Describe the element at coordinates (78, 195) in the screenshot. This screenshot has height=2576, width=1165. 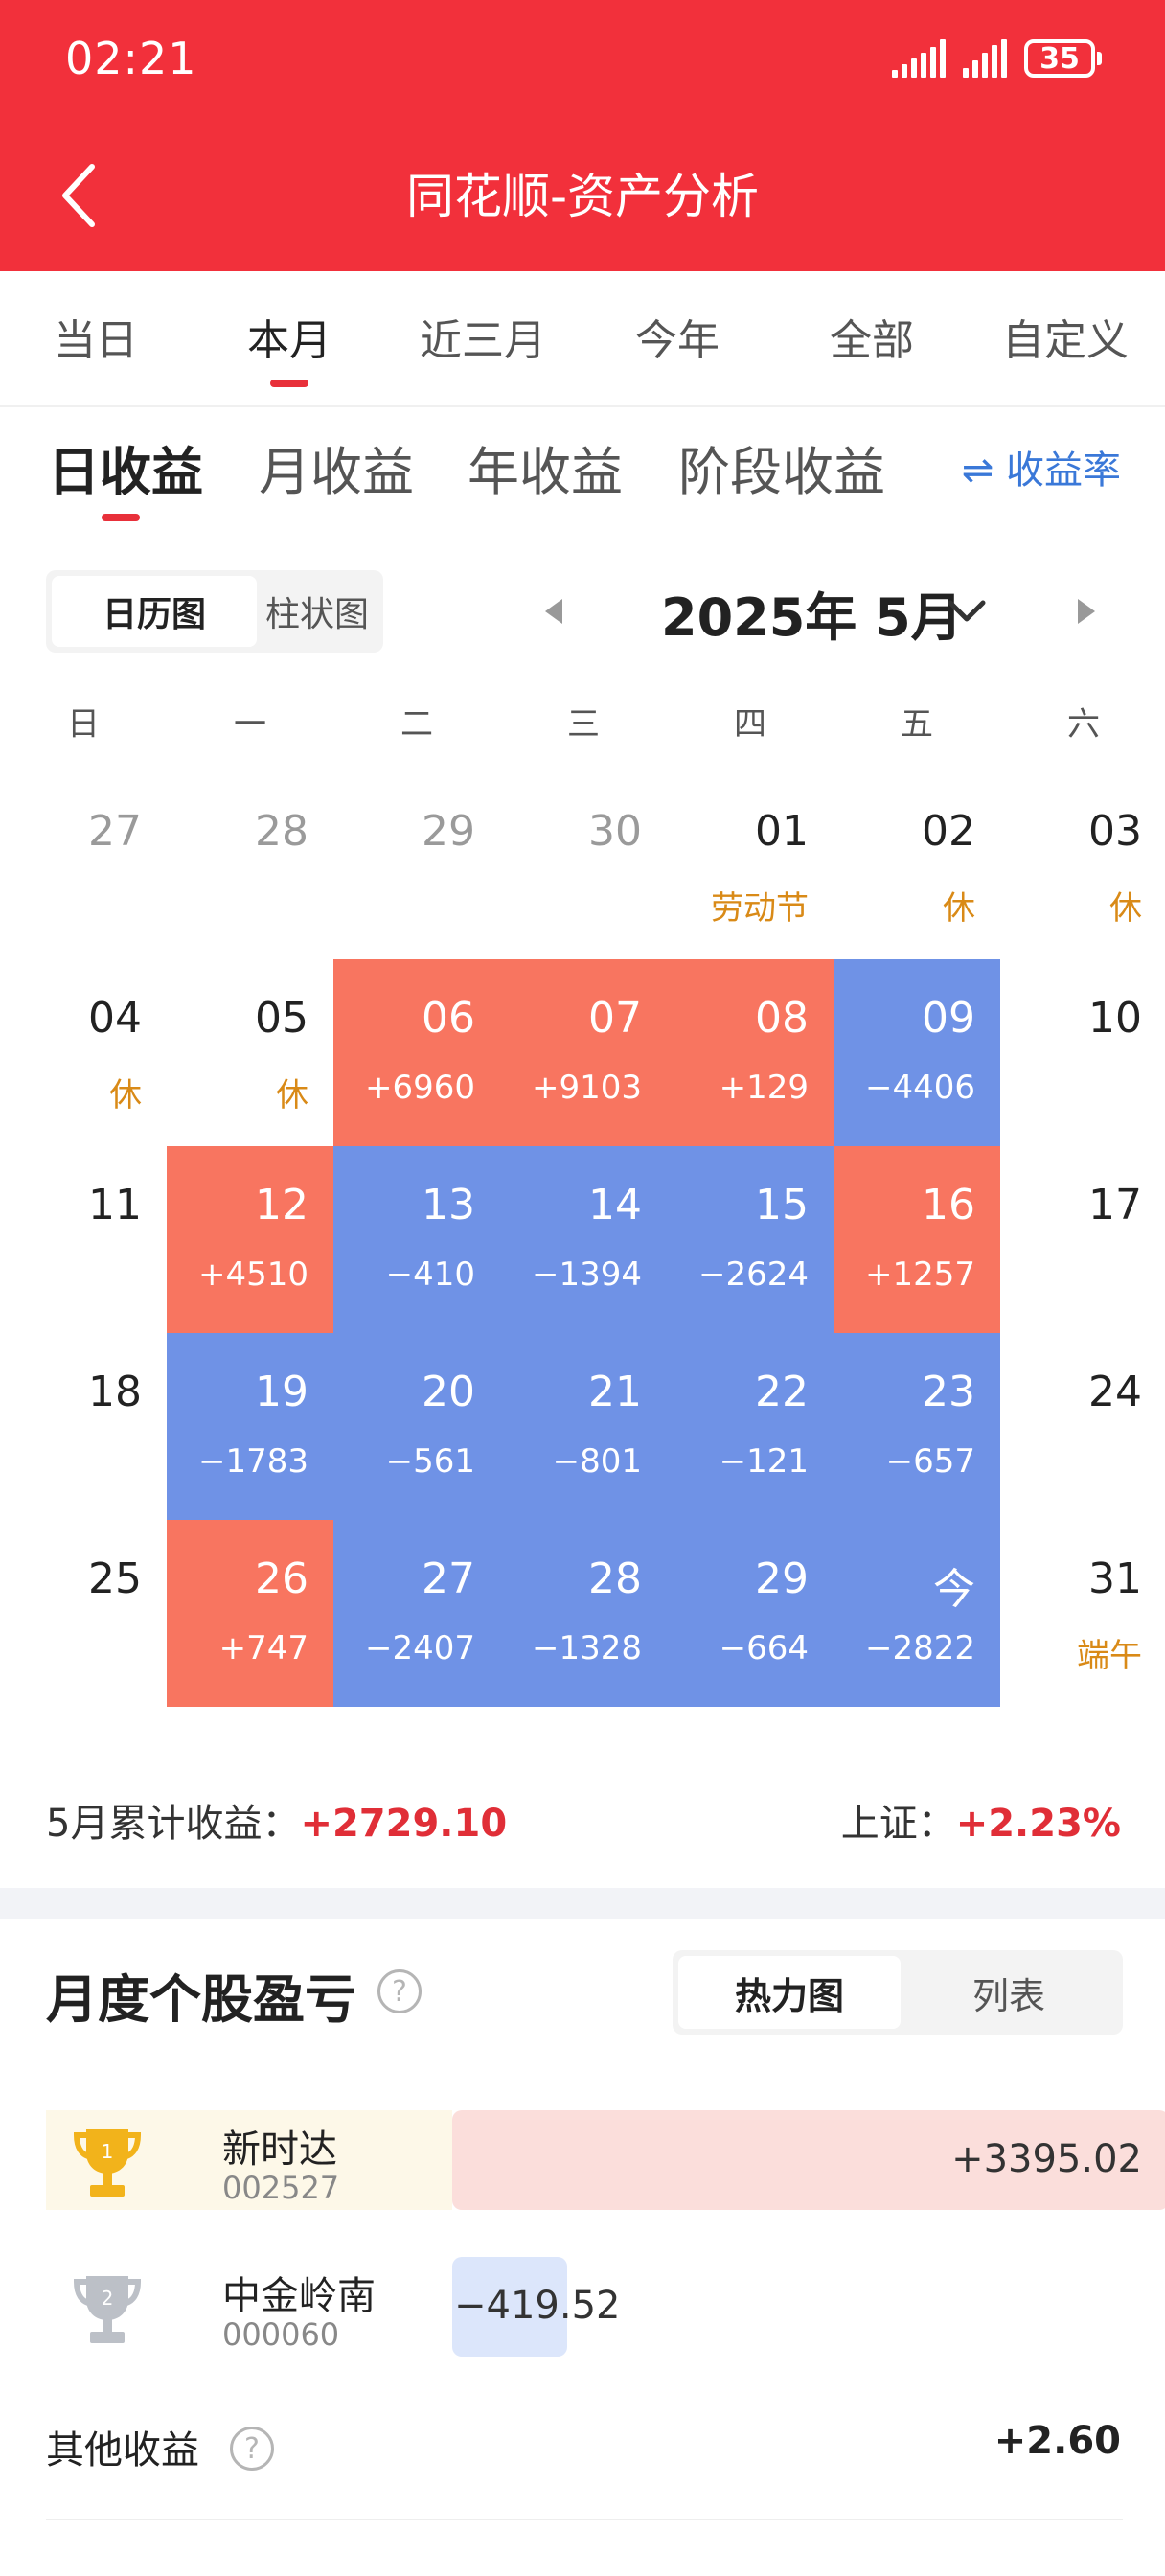
I see `back-button` at that location.